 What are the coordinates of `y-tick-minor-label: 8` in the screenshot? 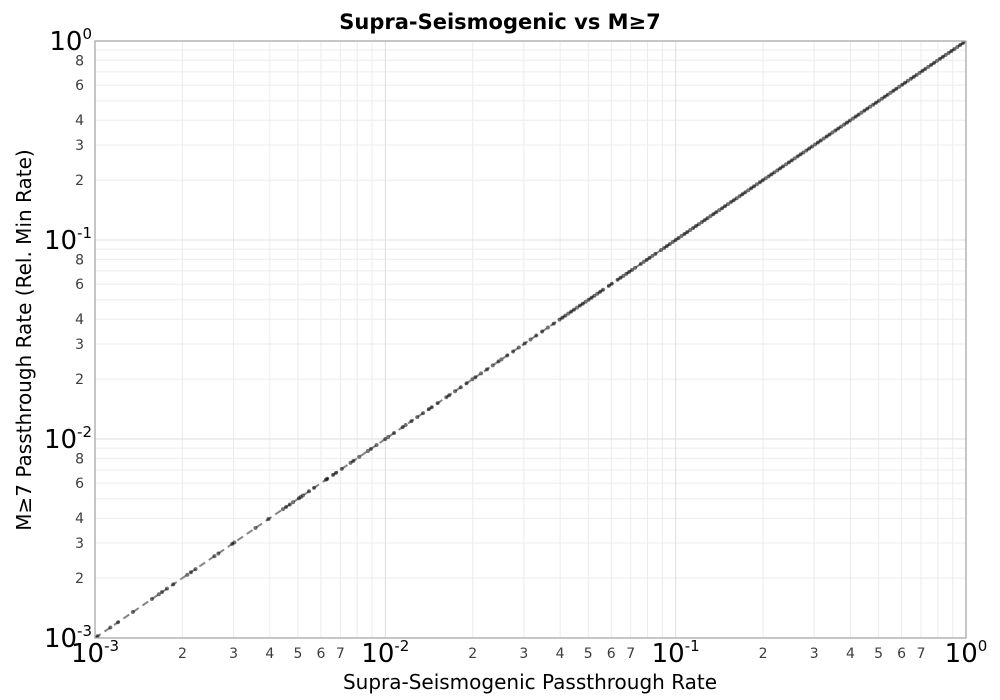 It's located at (79, 61).